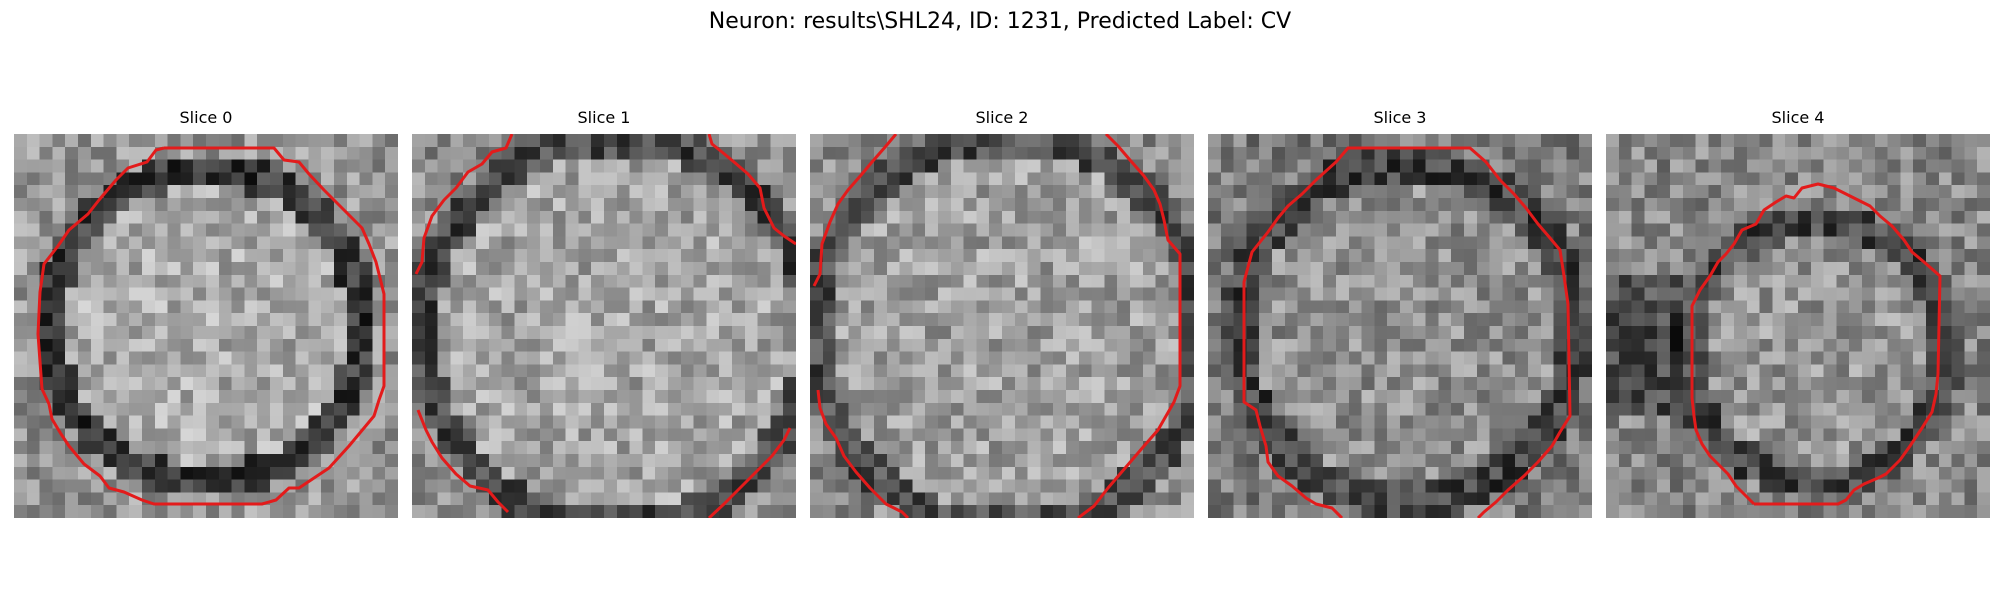  Describe the element at coordinates (1798, 117) in the screenshot. I see `slice-title: Slice 4` at that location.